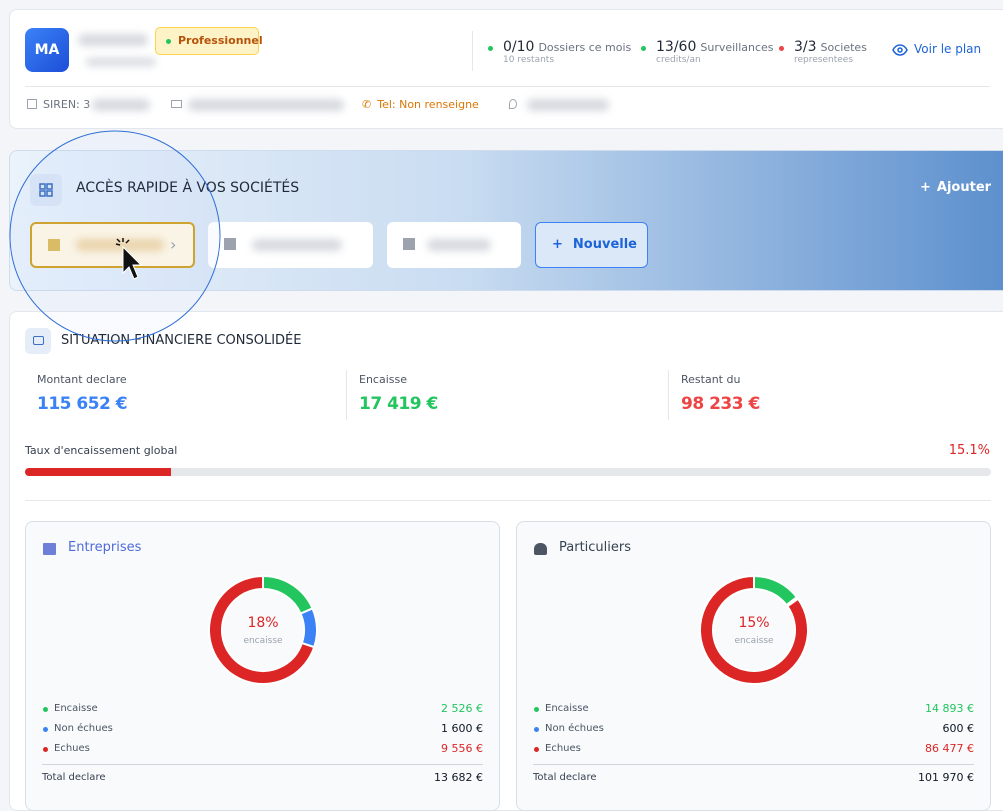 Image resolution: width=1003 pixels, height=811 pixels. What do you see at coordinates (266, 105) in the screenshot?
I see `blurred-email` at bounding box center [266, 105].